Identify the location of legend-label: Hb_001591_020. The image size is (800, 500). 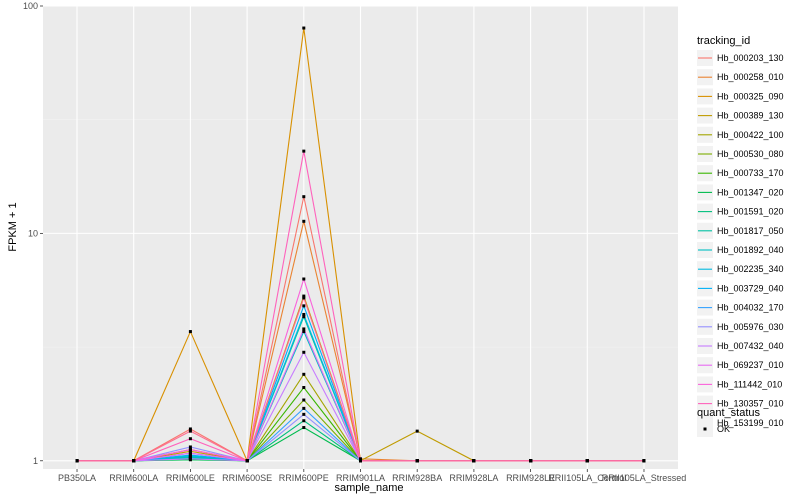
(750, 212).